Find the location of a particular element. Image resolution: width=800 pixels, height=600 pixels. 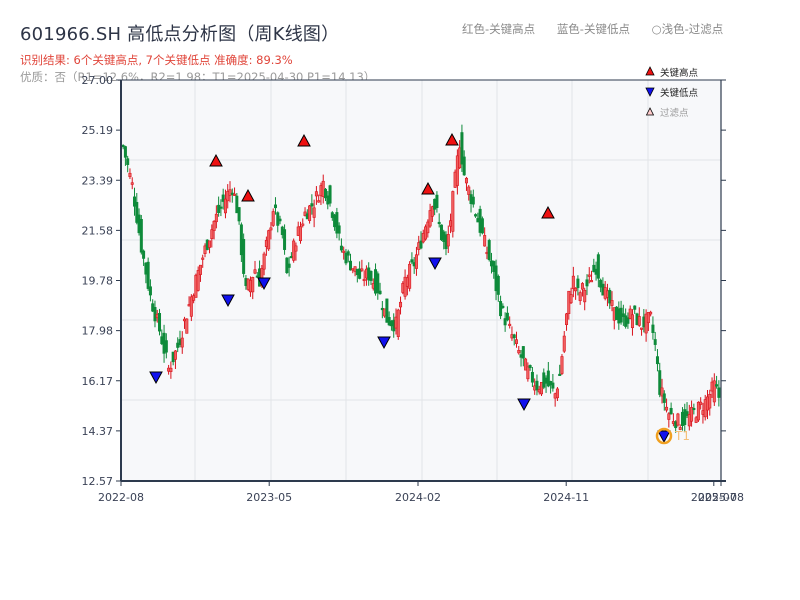

legend-high-icon is located at coordinates (650, 71).